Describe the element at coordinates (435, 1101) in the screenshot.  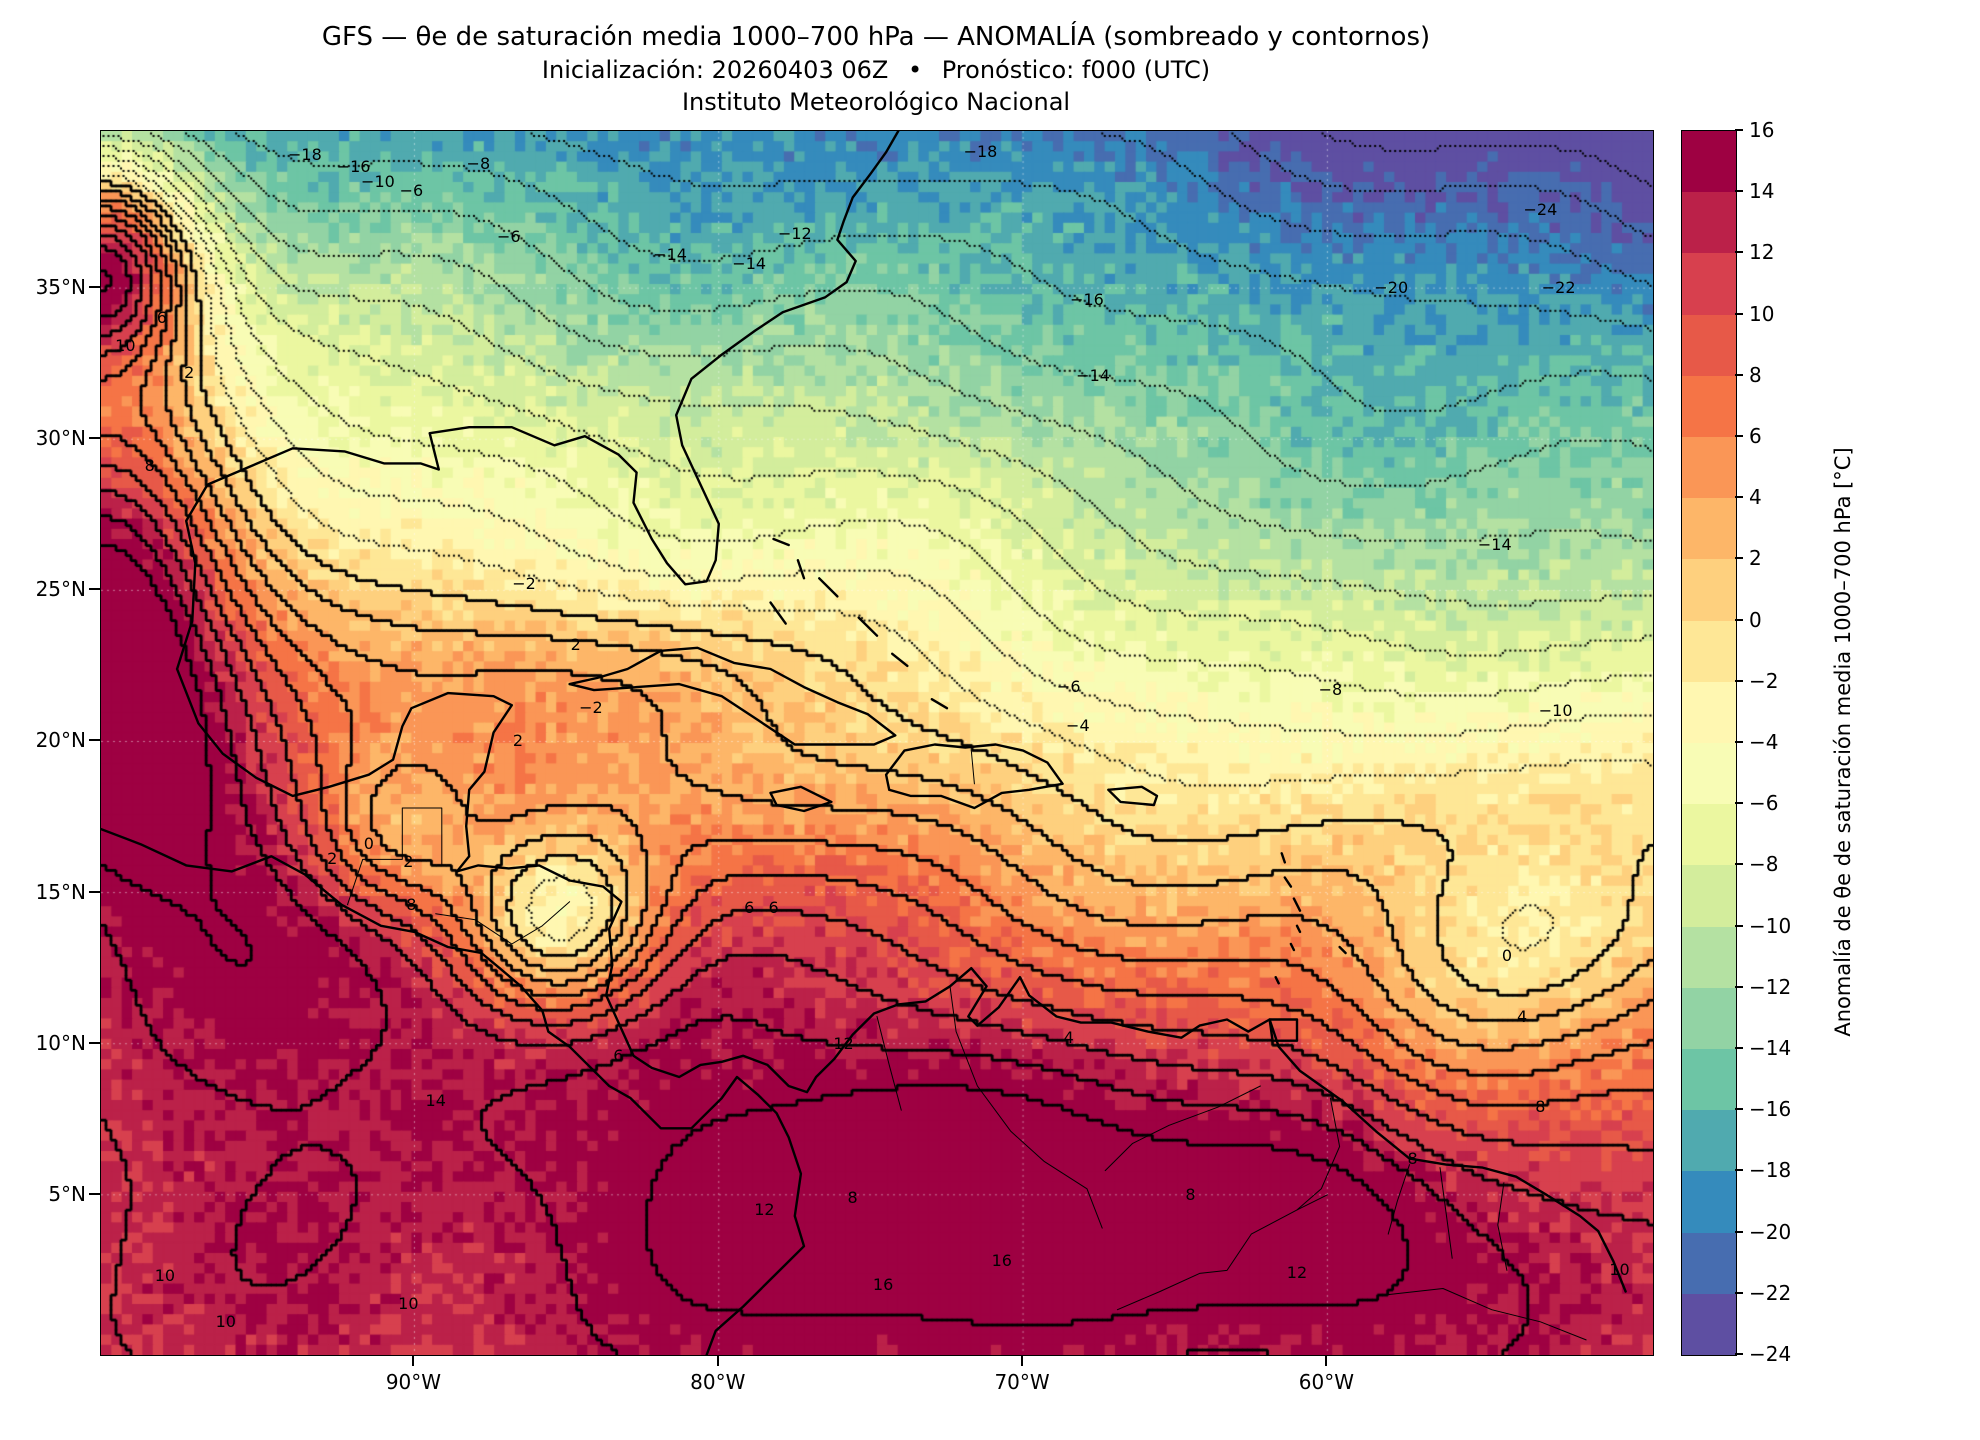
I see `contour-label: 14` at that location.